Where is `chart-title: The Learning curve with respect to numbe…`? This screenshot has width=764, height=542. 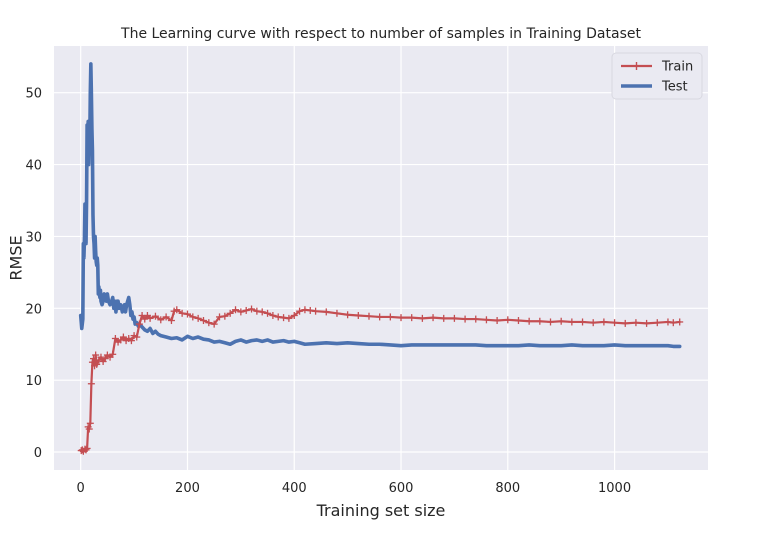 chart-title: The Learning curve with respect to numbe… is located at coordinates (380, 34).